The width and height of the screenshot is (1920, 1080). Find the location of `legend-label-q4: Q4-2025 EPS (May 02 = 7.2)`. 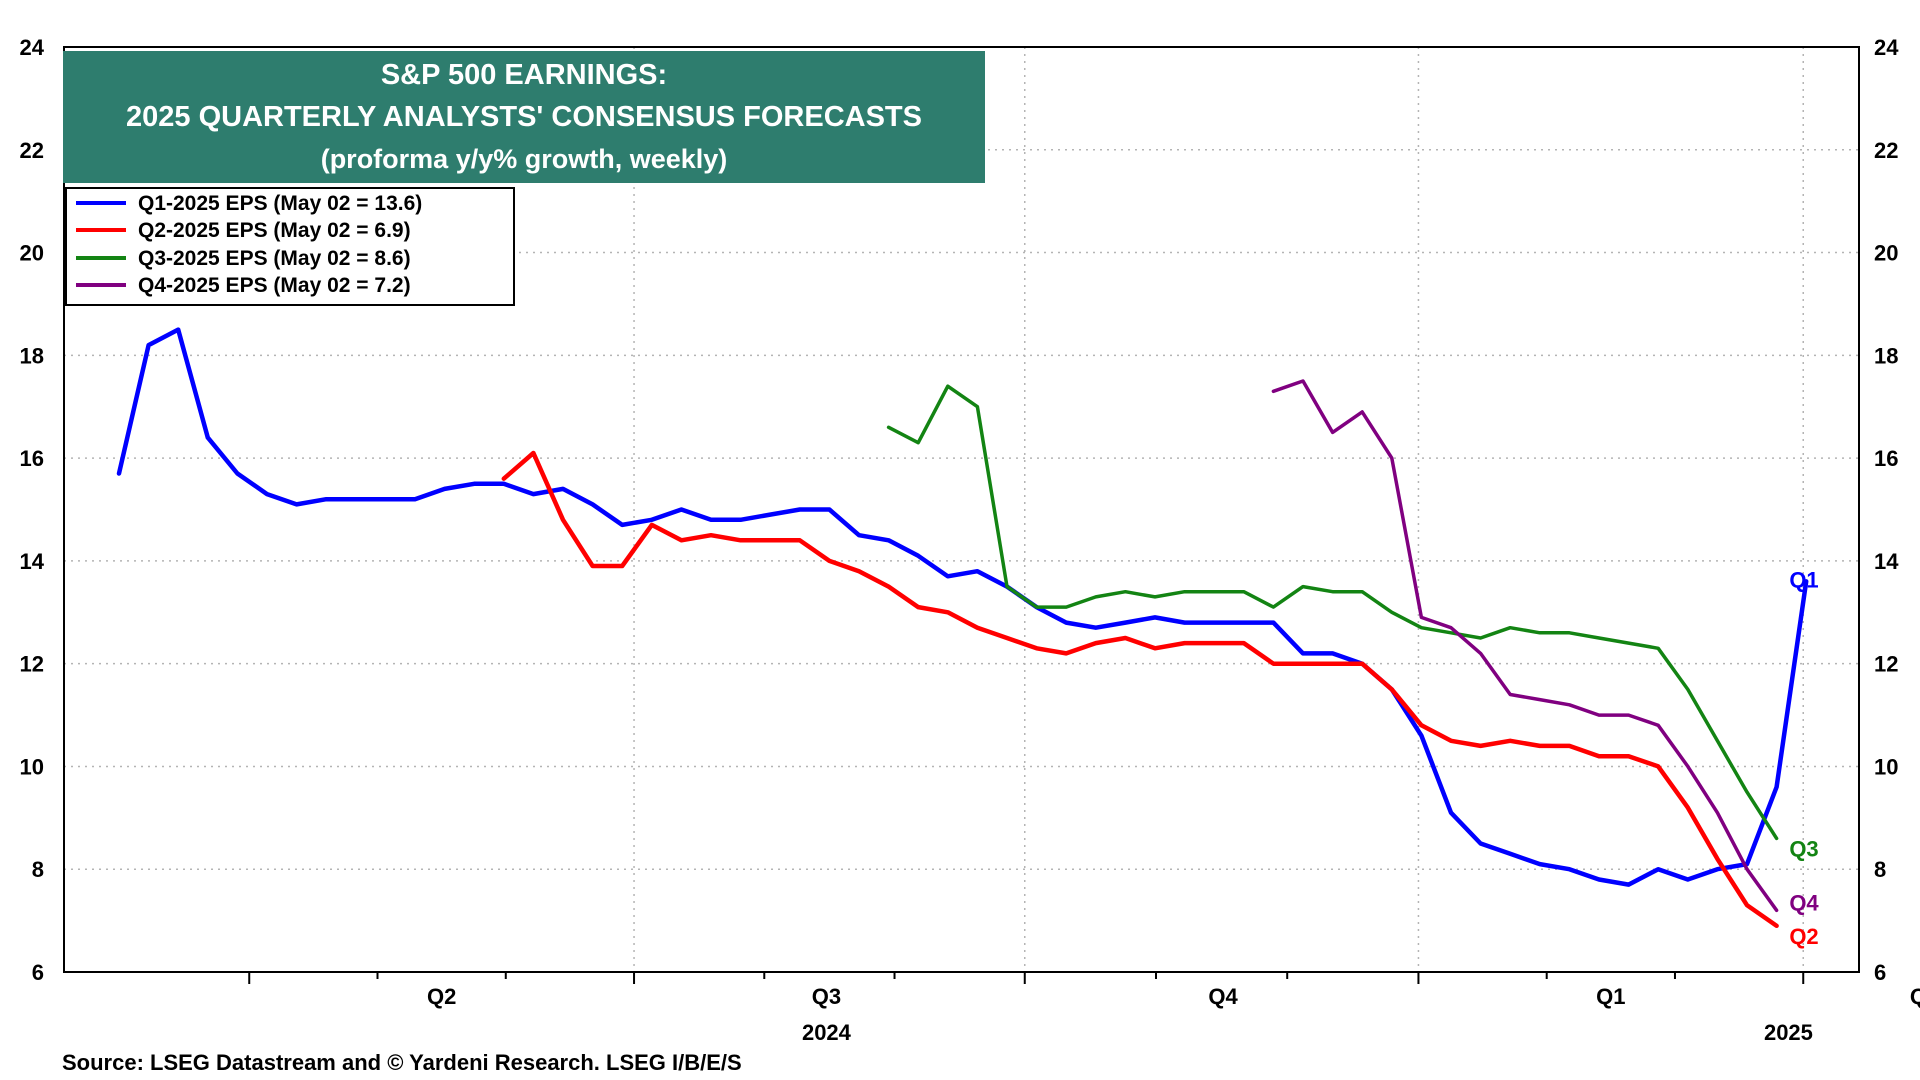

legend-label-q4: Q4-2025 EPS (May 02 = 7.2) is located at coordinates (274, 285).